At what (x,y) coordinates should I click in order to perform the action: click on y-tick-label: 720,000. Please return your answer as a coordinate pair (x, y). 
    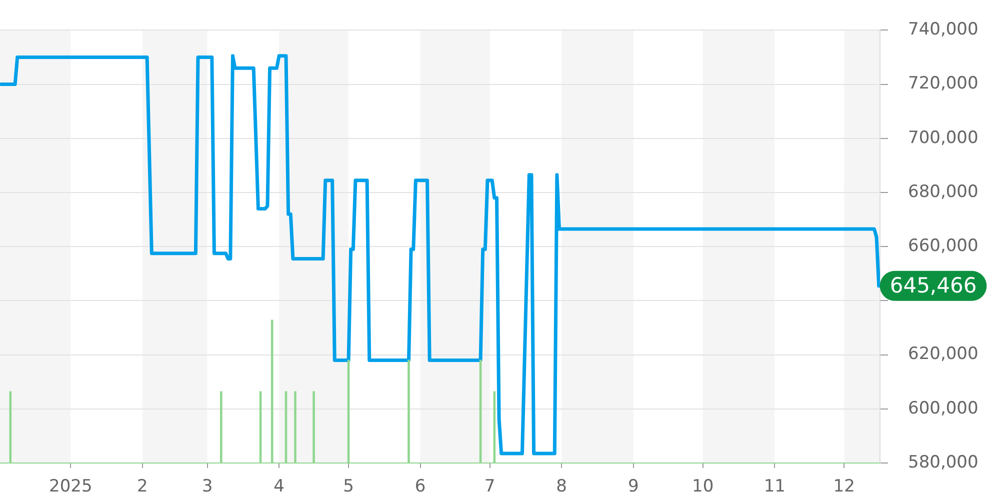
    Looking at the image, I should click on (943, 84).